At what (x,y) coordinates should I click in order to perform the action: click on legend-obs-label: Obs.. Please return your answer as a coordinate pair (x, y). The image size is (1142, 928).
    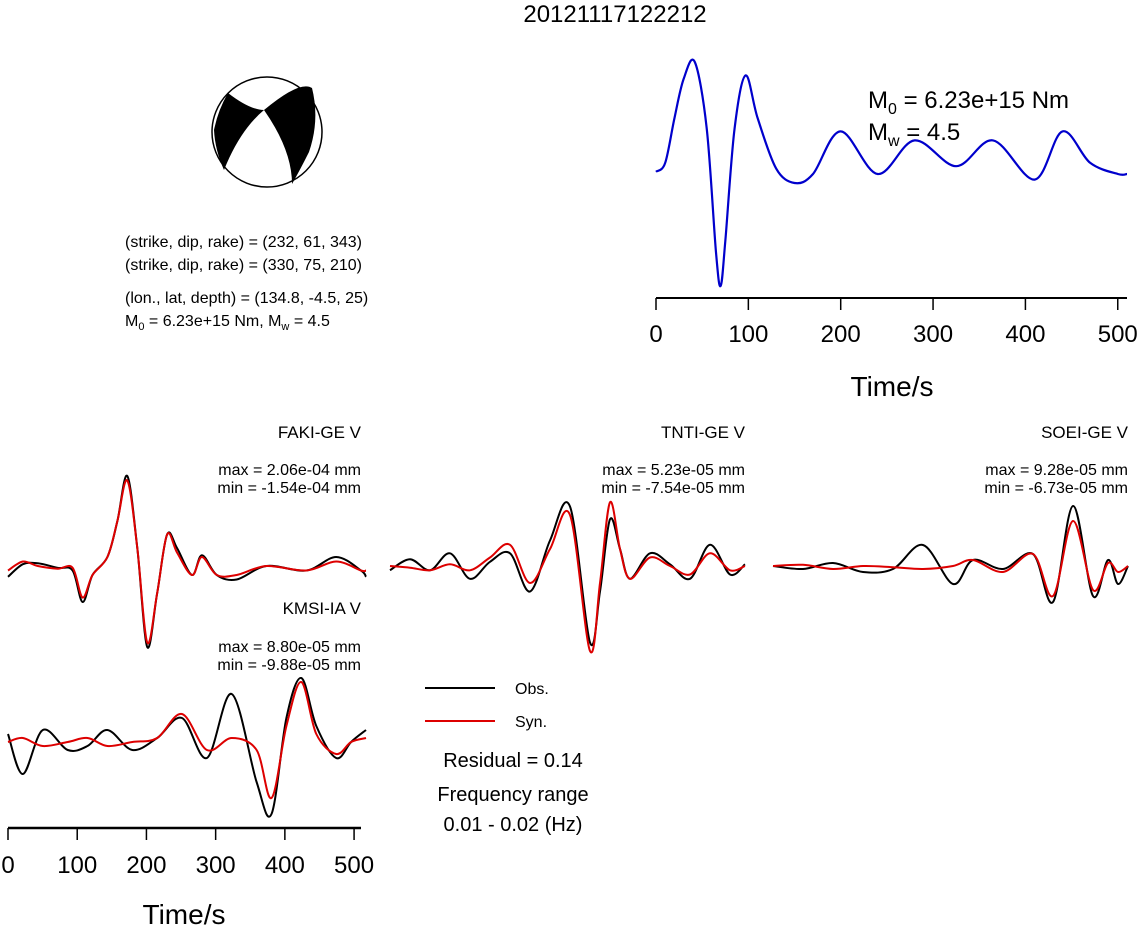
    Looking at the image, I should click on (532, 689).